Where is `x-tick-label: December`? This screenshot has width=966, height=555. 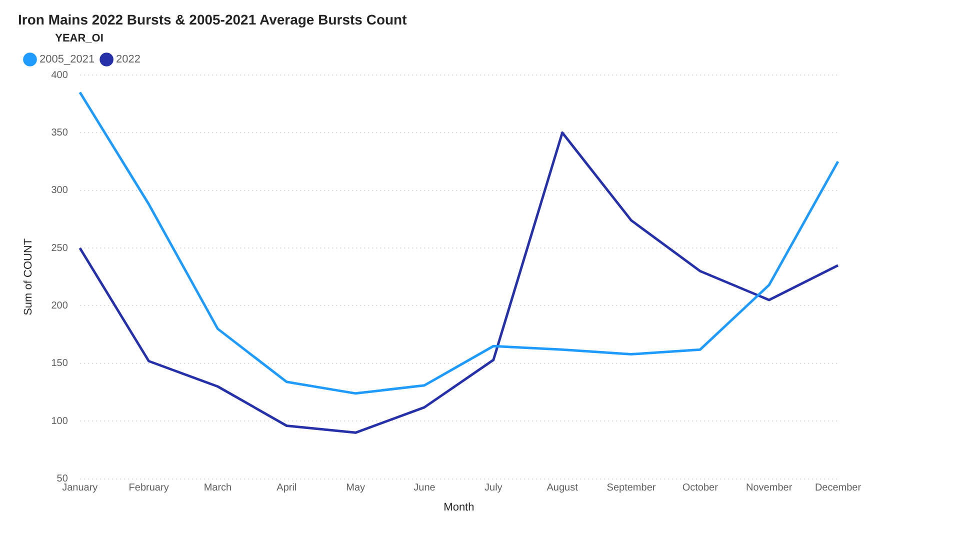 x-tick-label: December is located at coordinates (838, 488).